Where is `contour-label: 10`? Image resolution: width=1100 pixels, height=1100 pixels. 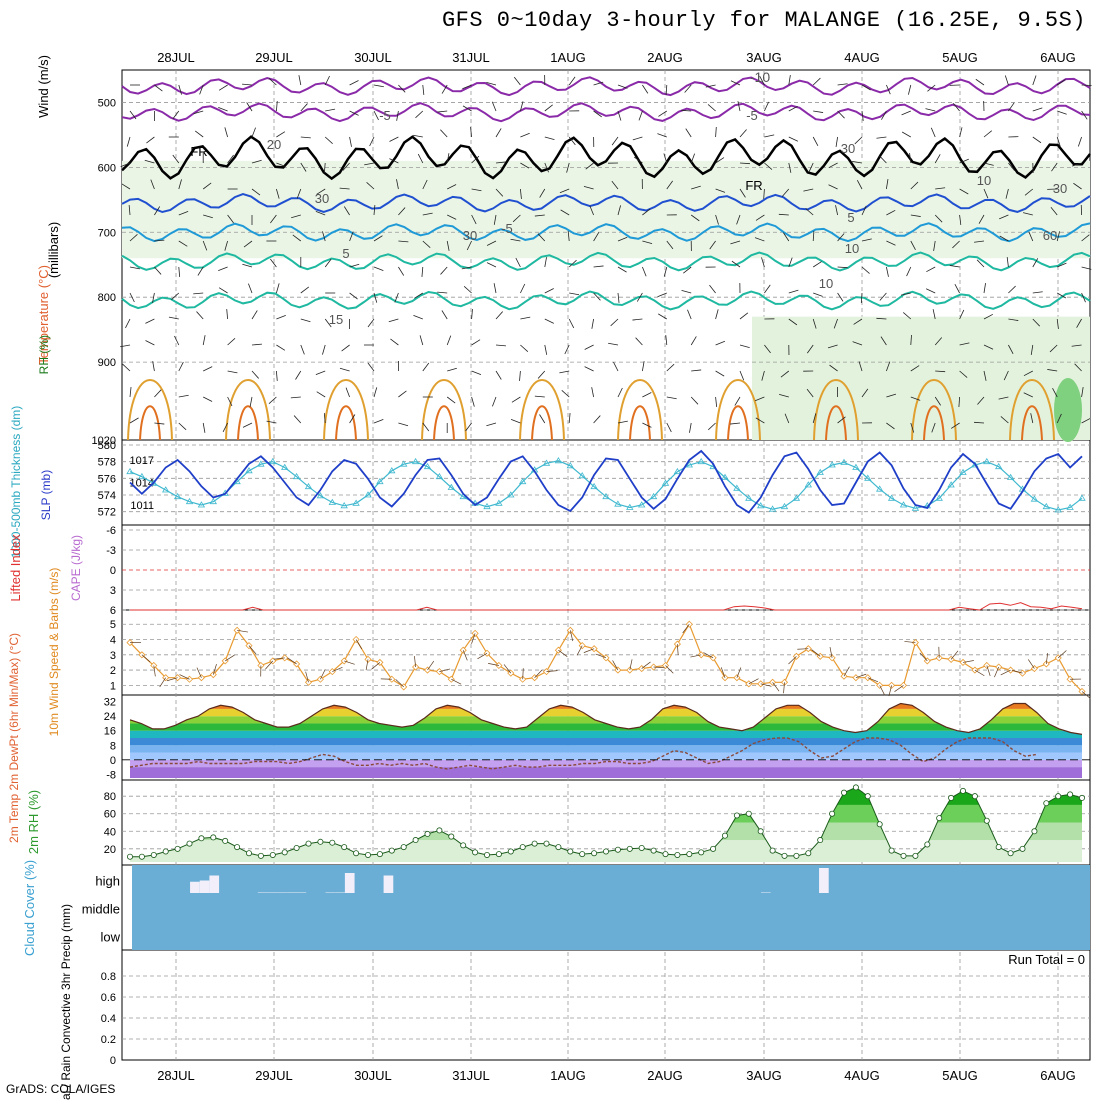 contour-label: 10 is located at coordinates (852, 248).